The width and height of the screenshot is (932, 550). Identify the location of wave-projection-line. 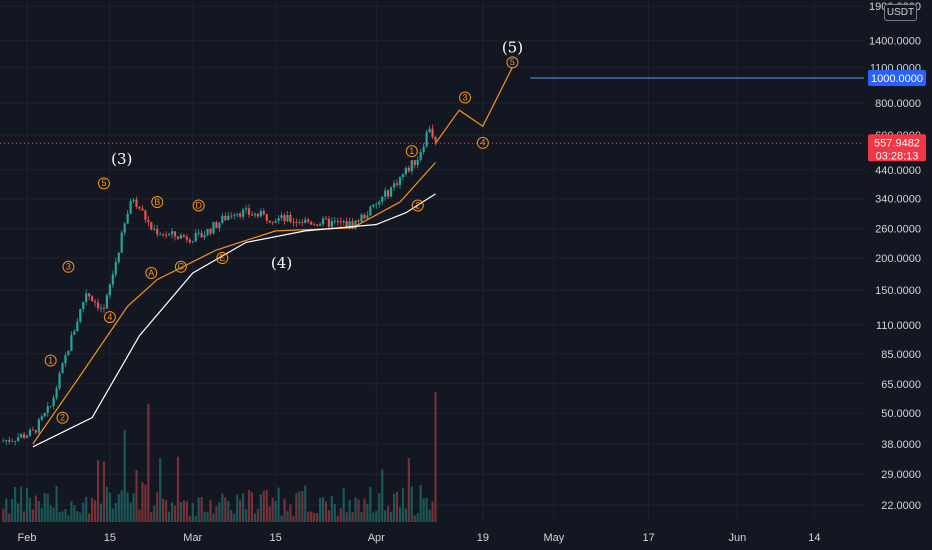
(474, 105).